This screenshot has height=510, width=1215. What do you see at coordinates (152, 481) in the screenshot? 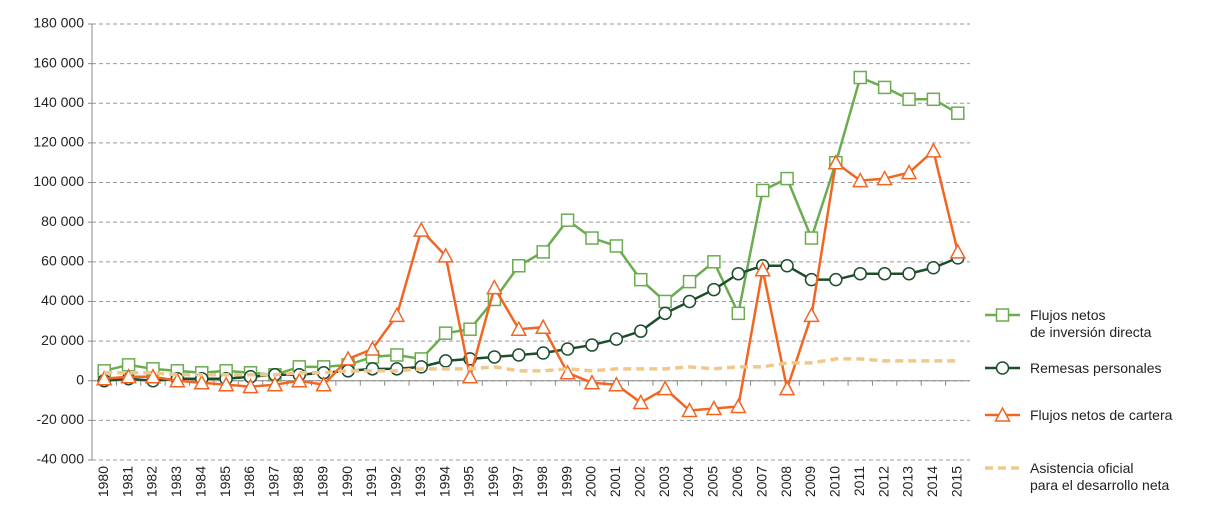
I see `x-tick-label: 1982` at bounding box center [152, 481].